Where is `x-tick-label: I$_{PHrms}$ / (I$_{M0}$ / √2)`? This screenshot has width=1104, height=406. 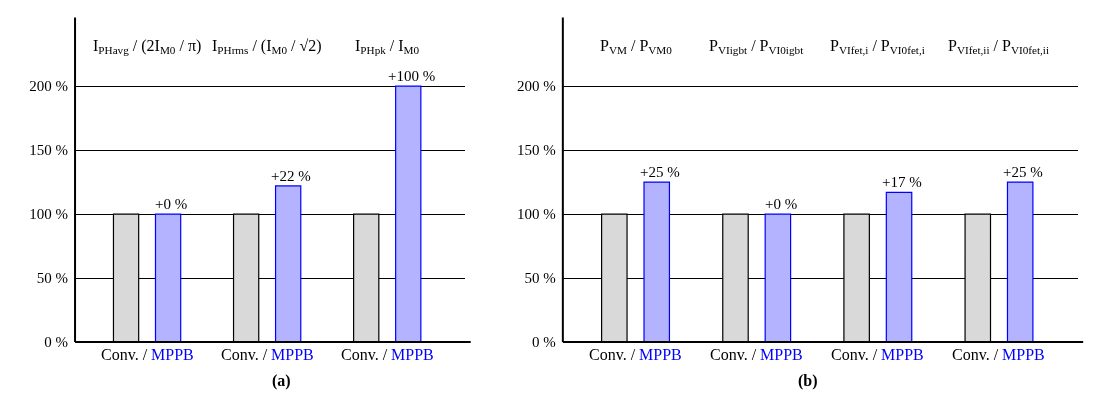
x-tick-label: I$_{PHrms}$ / (I$_{M0}$ / √2) is located at coordinates (267, 47).